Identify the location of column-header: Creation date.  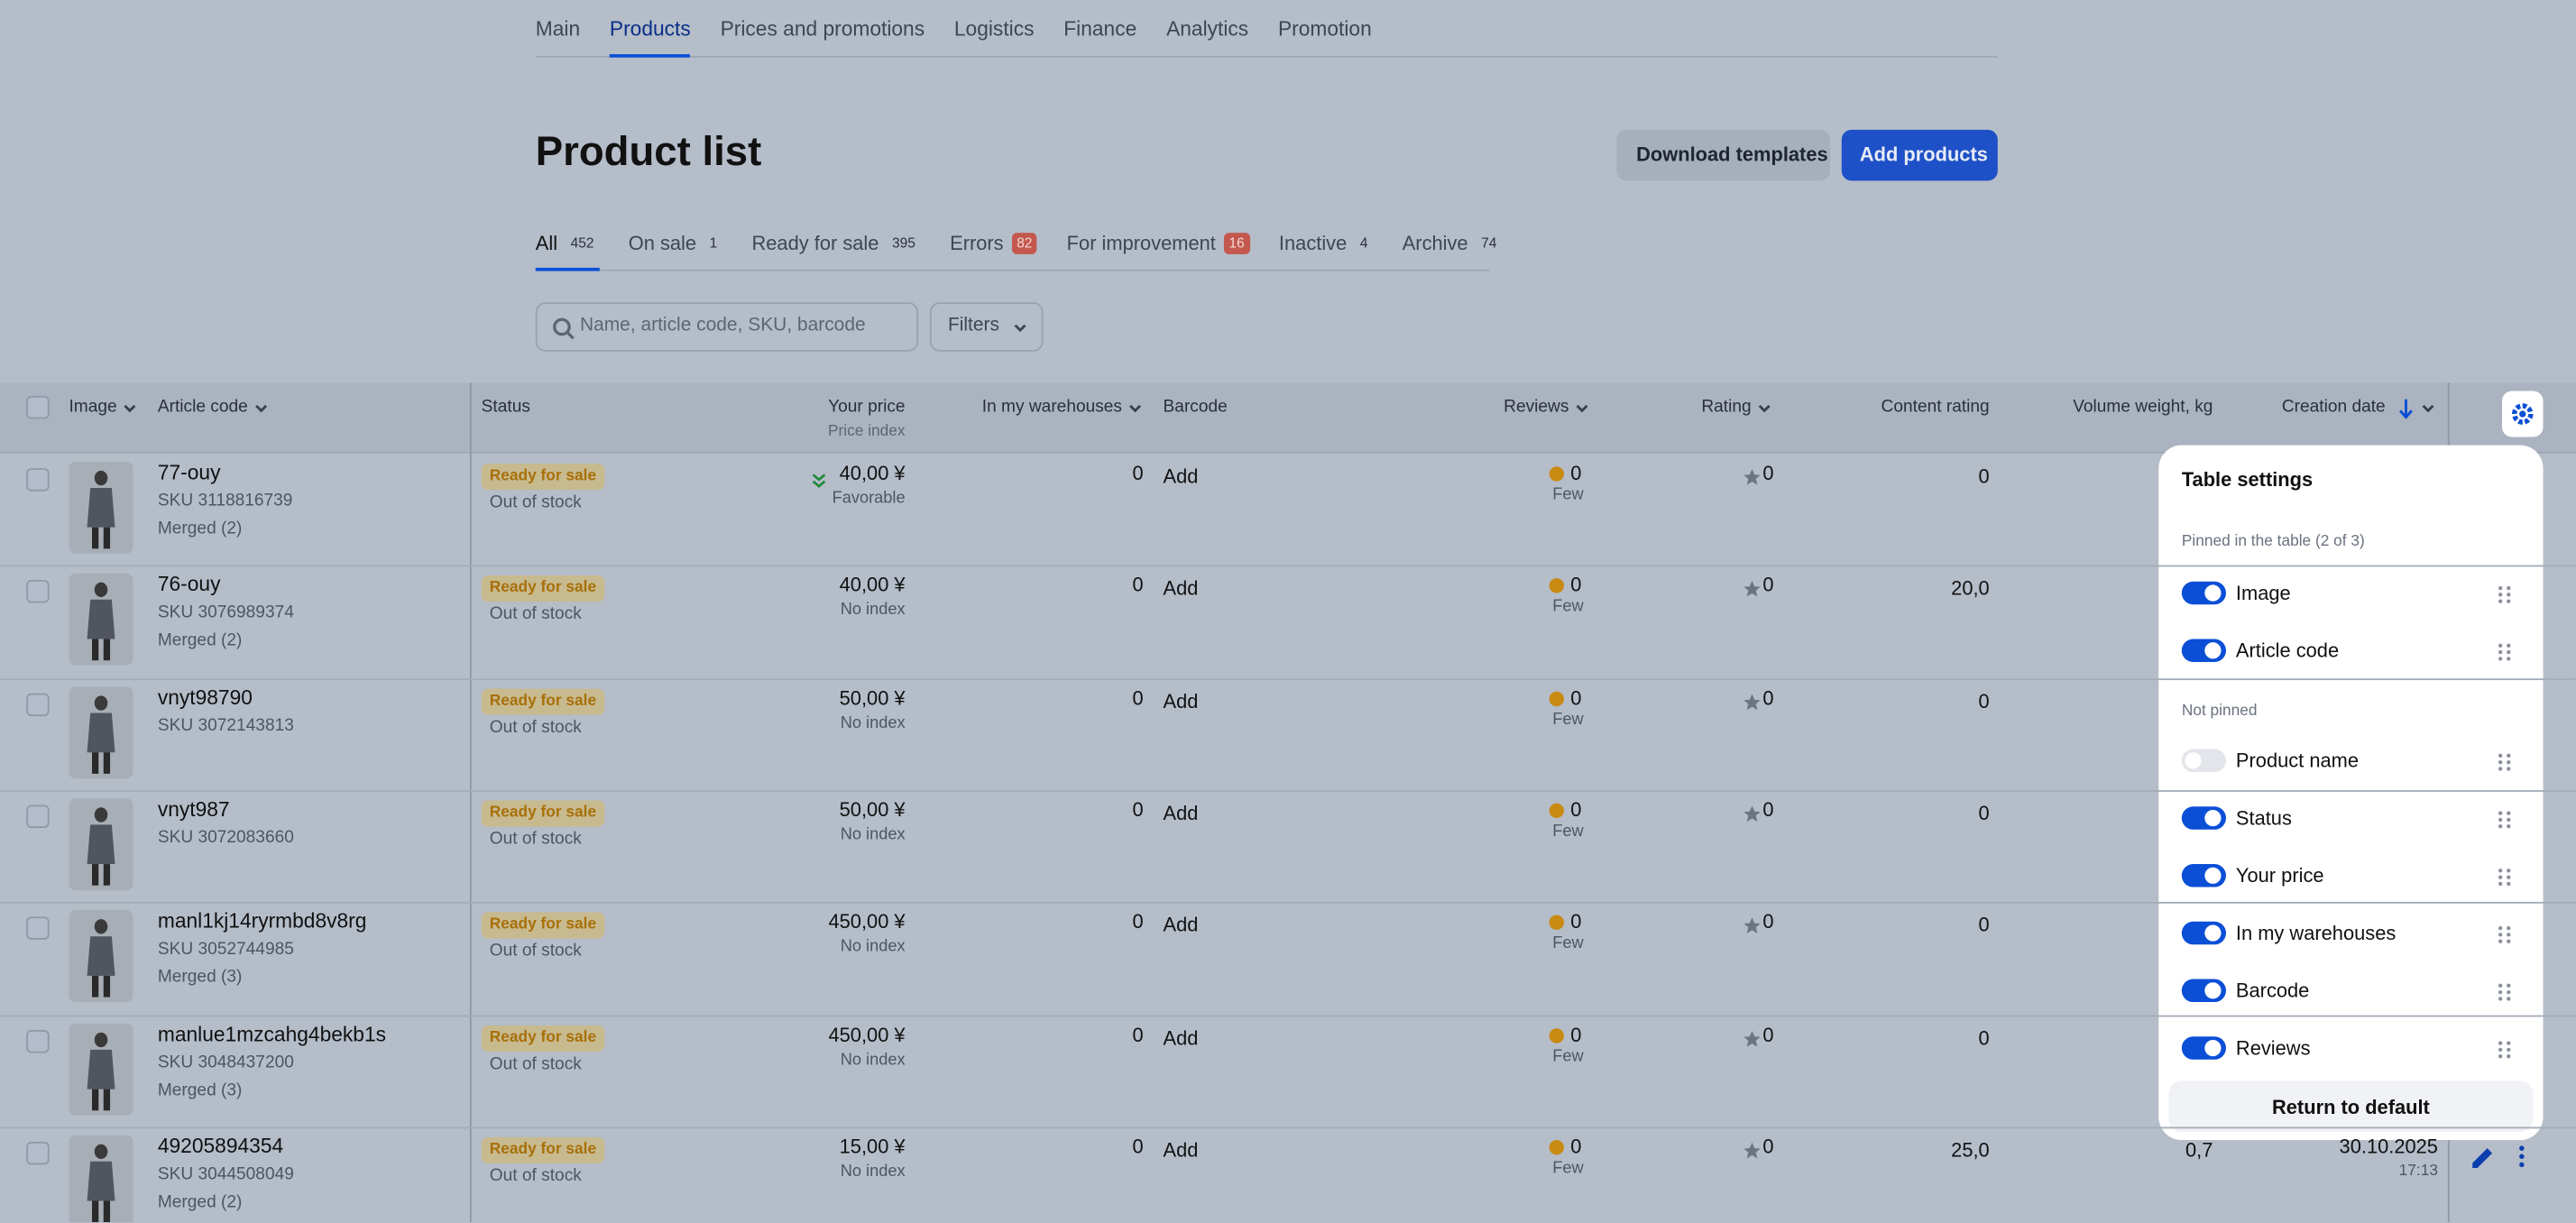
(2333, 407).